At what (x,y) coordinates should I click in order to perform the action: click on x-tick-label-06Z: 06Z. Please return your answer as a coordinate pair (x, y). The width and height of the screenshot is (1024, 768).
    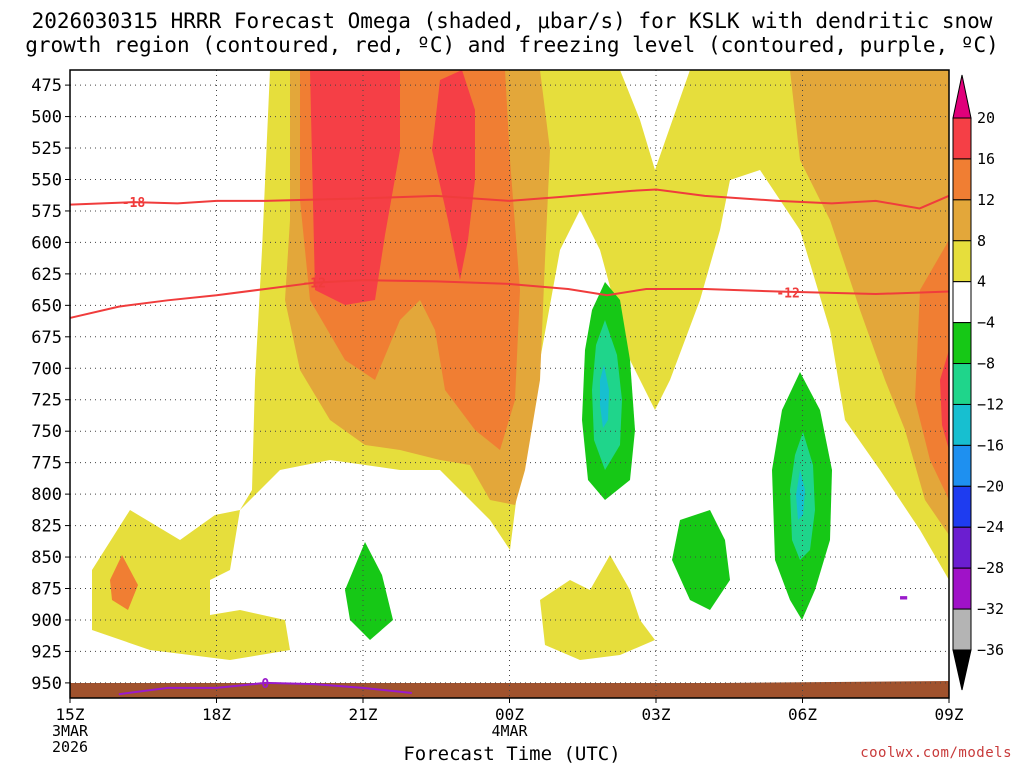
    Looking at the image, I should click on (802, 714).